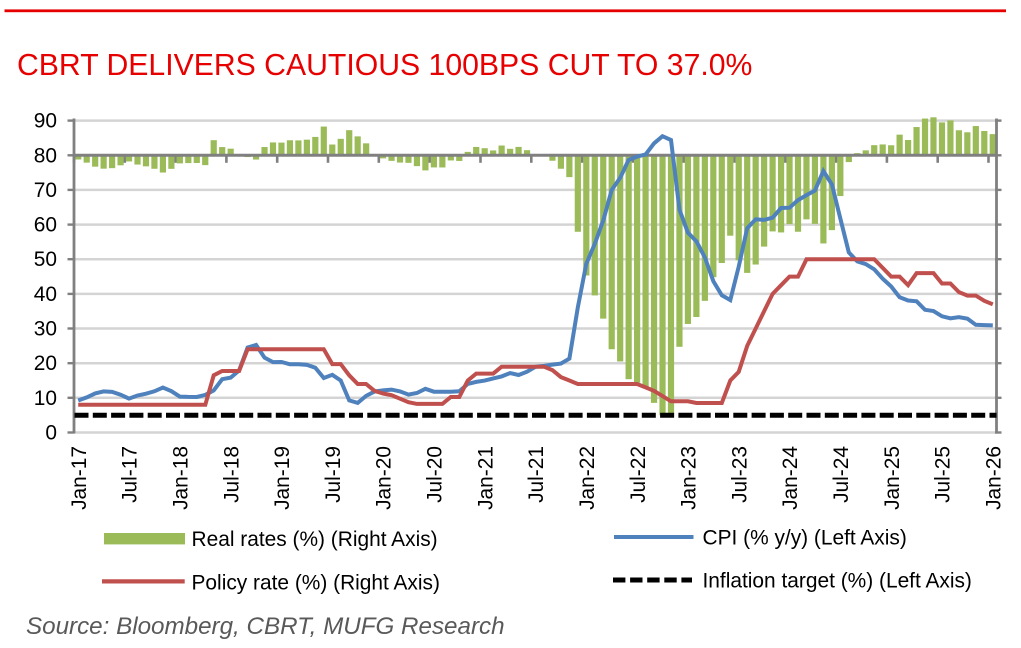 This screenshot has width=1021, height=648. I want to click on svg-text: Jul-21, so click(536, 474).